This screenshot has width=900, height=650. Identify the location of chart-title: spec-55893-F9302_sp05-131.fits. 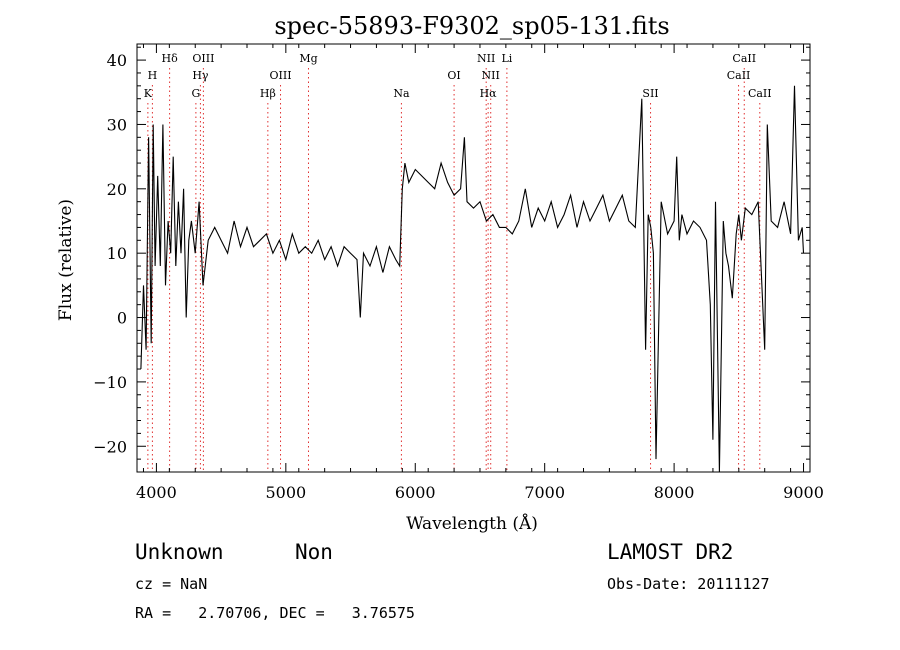
(471, 26).